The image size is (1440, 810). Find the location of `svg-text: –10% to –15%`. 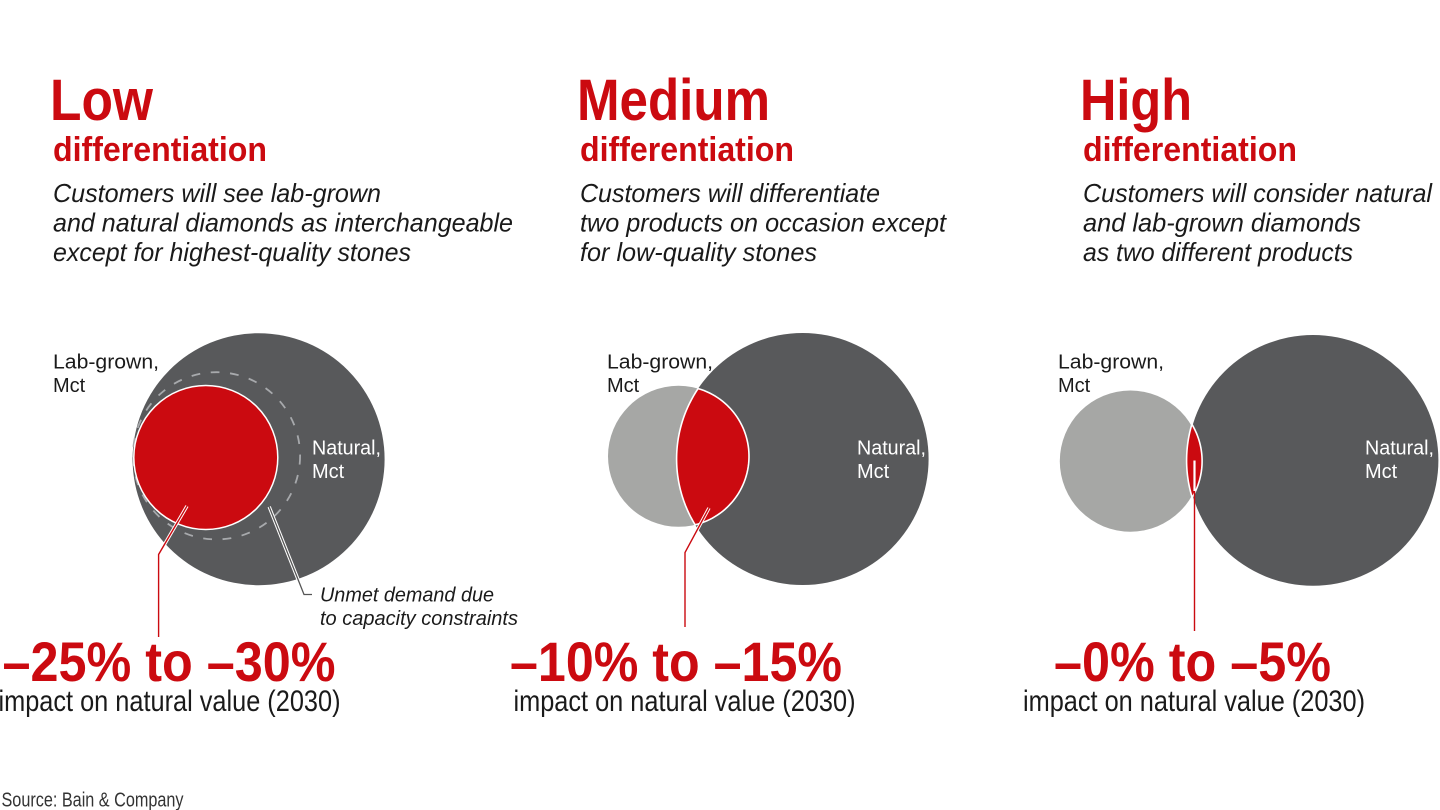

svg-text: –10% to –15% is located at coordinates (676, 661).